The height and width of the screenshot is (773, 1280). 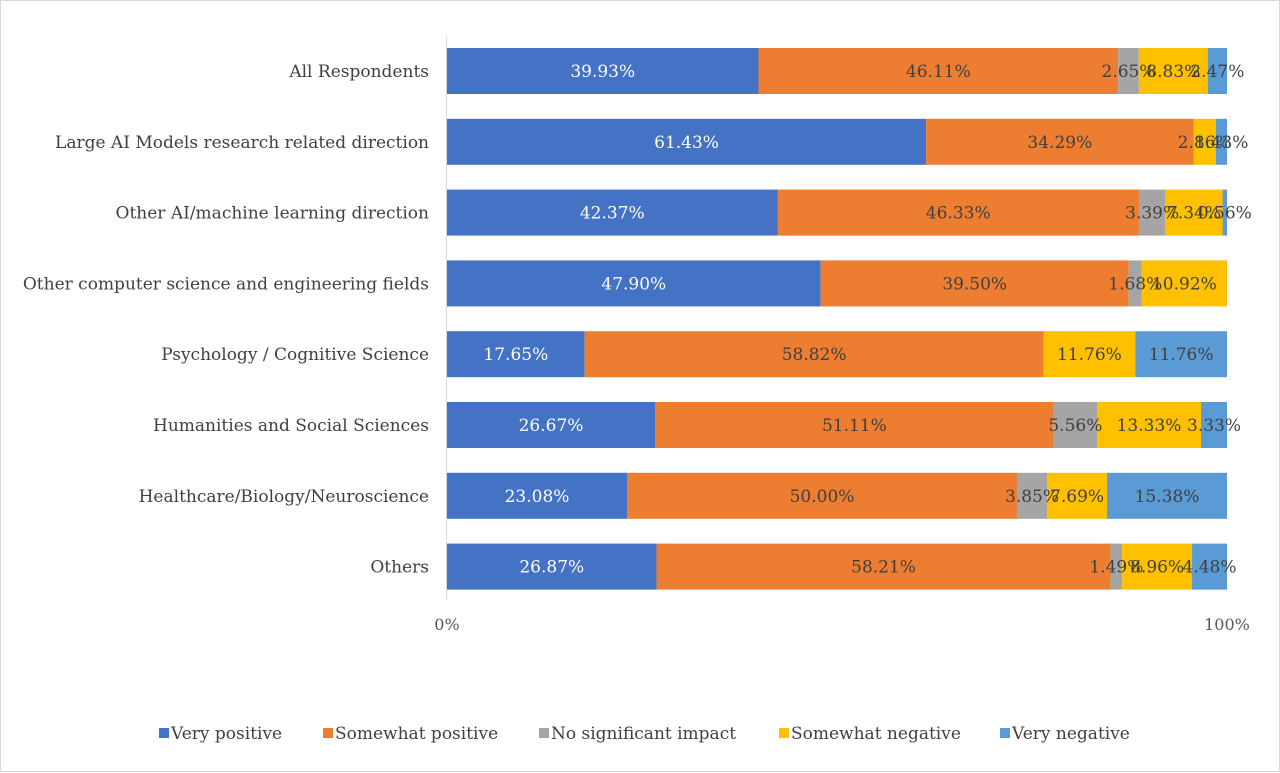 I want to click on data-label-somewhat-positive-humanities-and-social-sciences: 51.11%, so click(x=854, y=426).